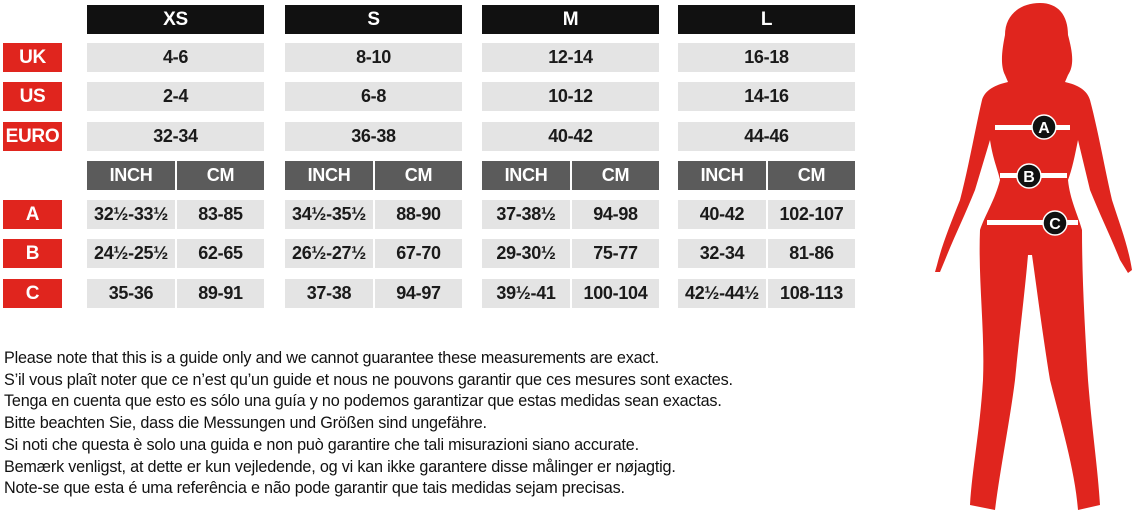 Image resolution: width=1136 pixels, height=516 pixels. Describe the element at coordinates (1029, 177) in the screenshot. I see `marker-b-label: B` at that location.